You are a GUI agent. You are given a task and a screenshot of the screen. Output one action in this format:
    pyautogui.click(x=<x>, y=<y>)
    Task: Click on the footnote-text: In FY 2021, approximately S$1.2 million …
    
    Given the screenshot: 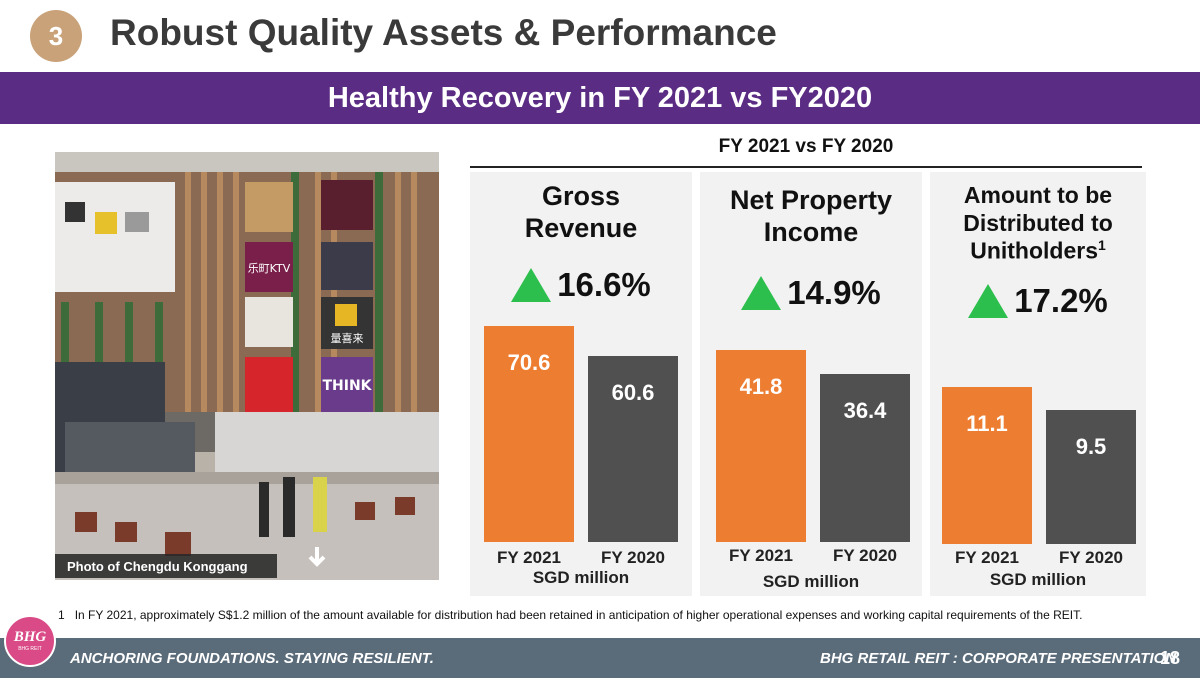 What is the action you would take?
    pyautogui.click(x=578, y=615)
    